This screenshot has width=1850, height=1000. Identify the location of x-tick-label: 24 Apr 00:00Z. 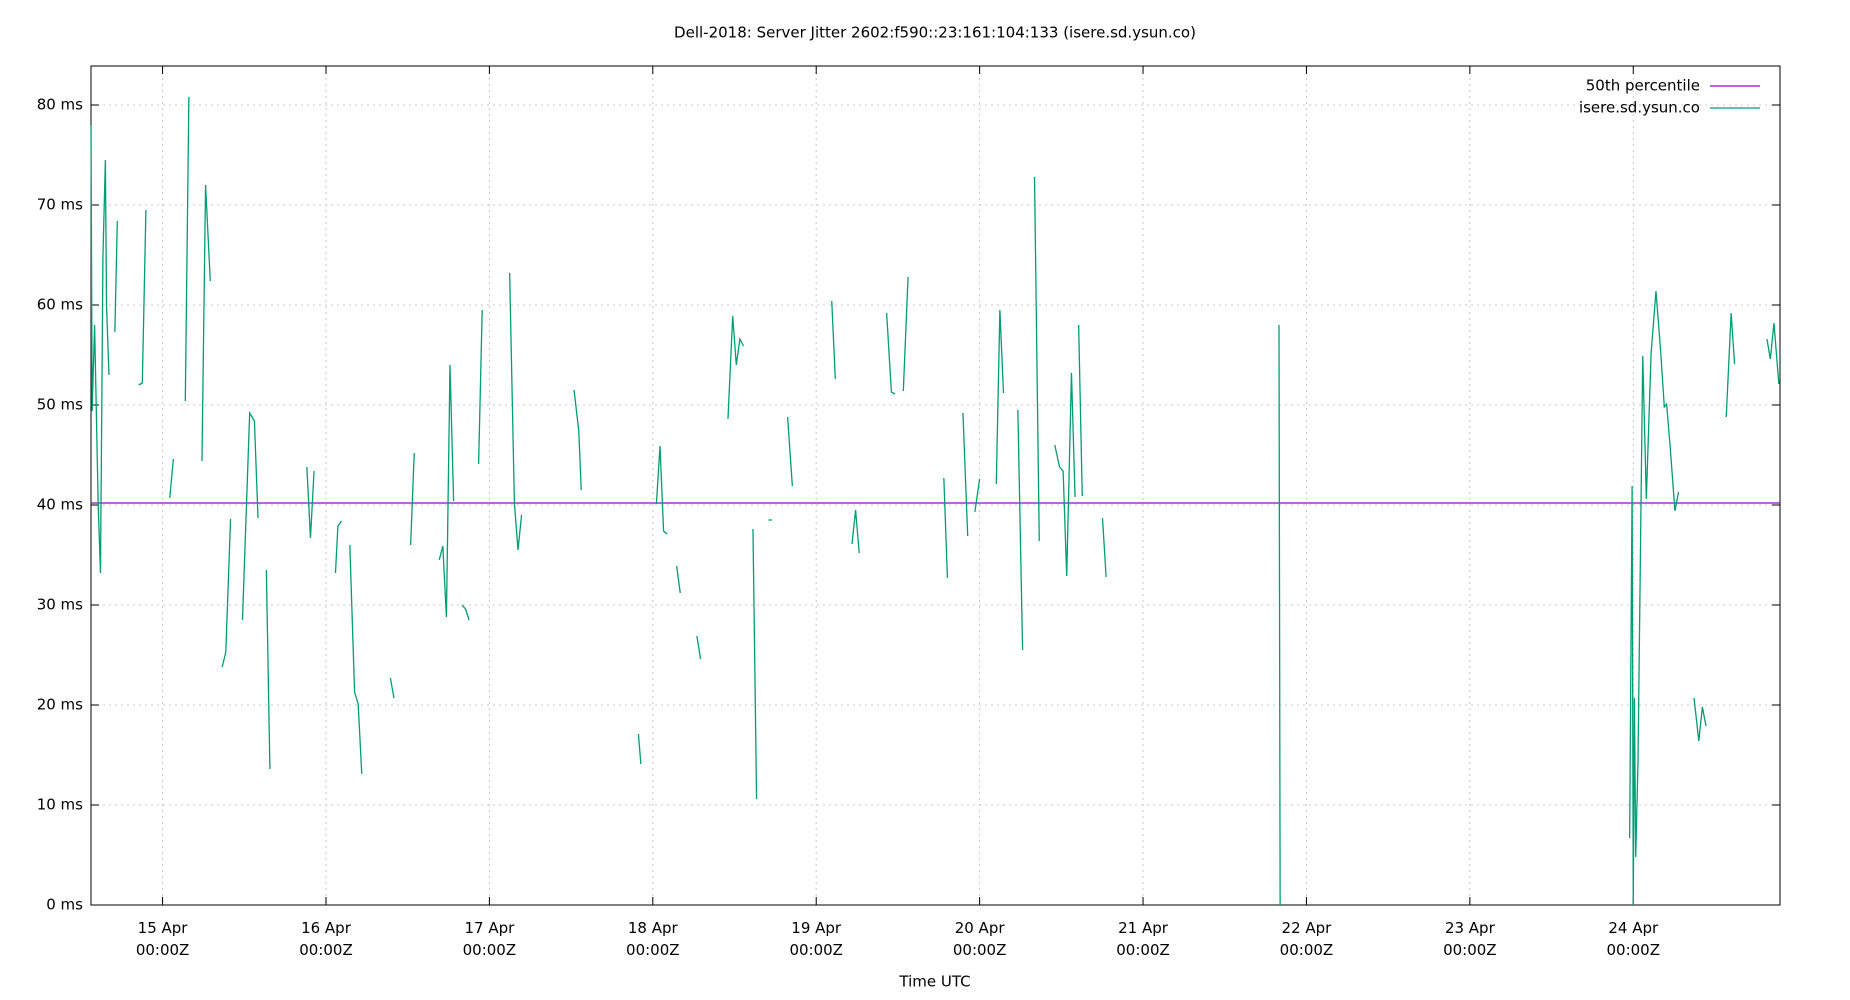
(1634, 939).